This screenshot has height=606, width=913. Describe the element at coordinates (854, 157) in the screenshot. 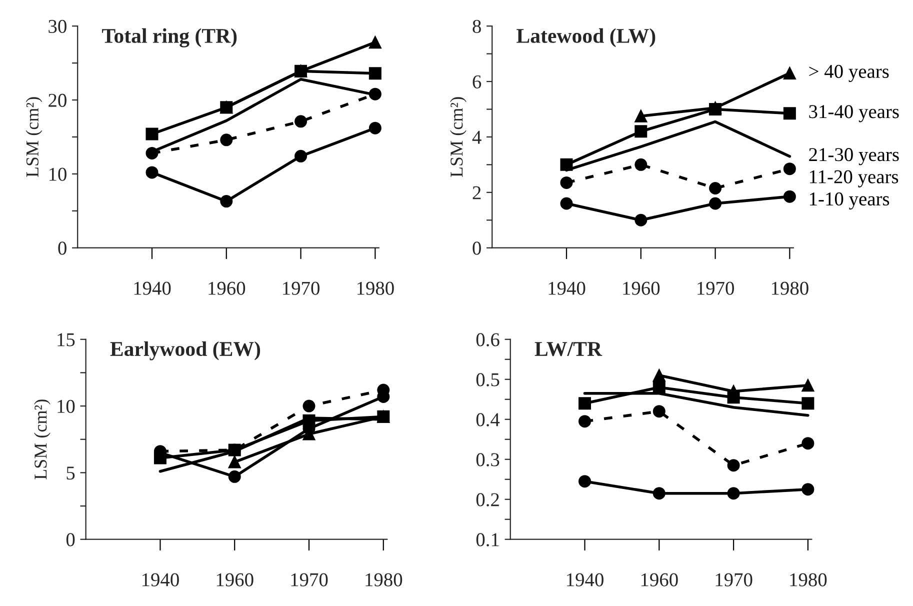

I see `series-label: 21-30 years` at that location.